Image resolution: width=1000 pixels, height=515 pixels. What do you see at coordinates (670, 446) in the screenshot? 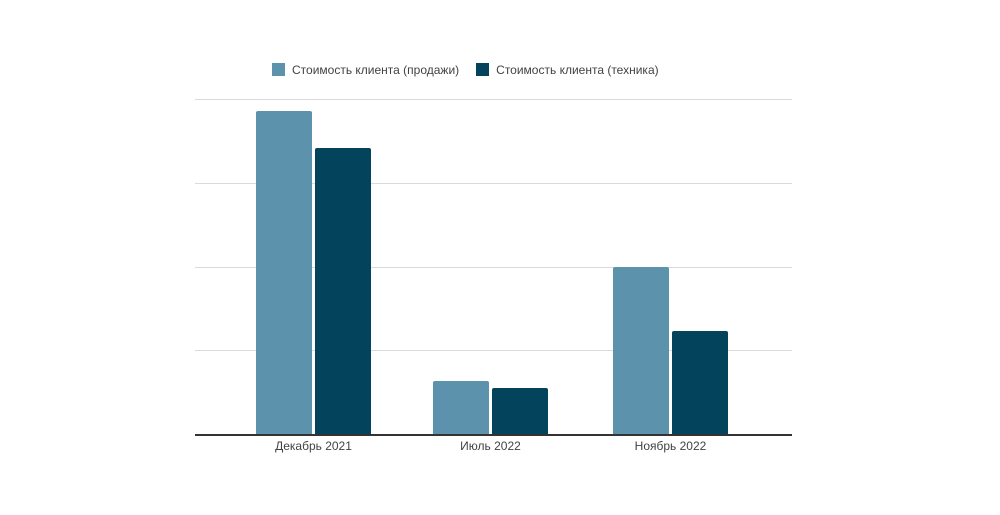
I see `x-axis-label: Ноябрь 2022` at bounding box center [670, 446].